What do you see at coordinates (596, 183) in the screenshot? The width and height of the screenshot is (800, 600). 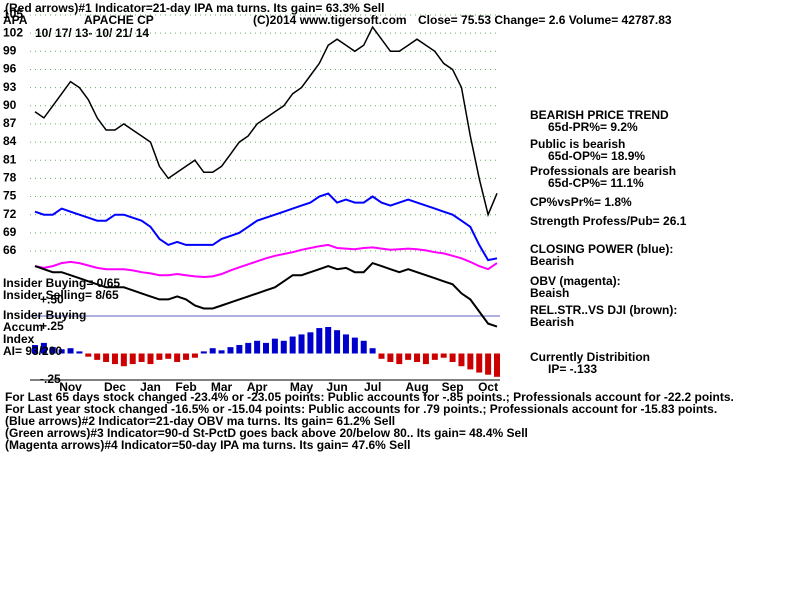 I see `side-text: 65d-CP%= 11.1%` at bounding box center [596, 183].